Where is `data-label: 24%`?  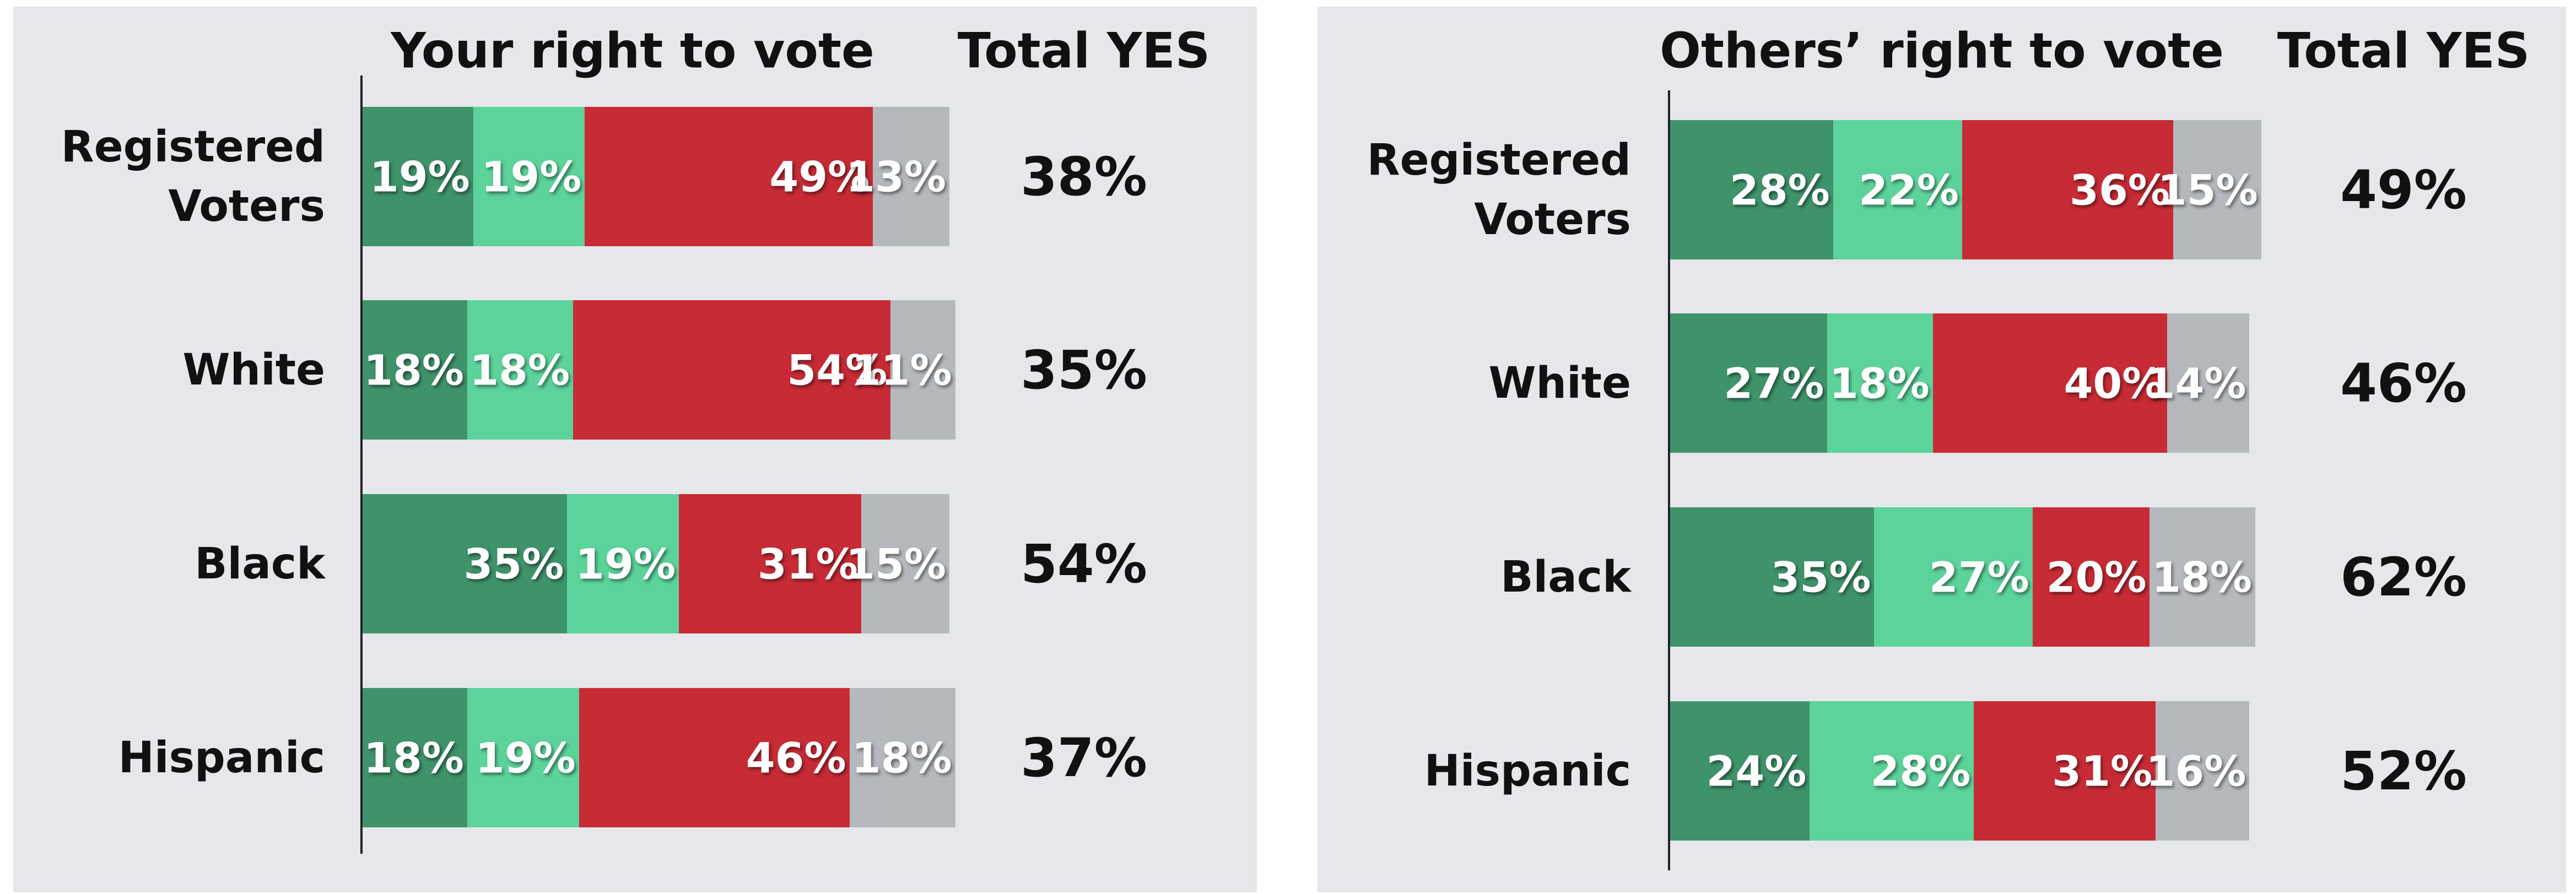
data-label: 24% is located at coordinates (1756, 770).